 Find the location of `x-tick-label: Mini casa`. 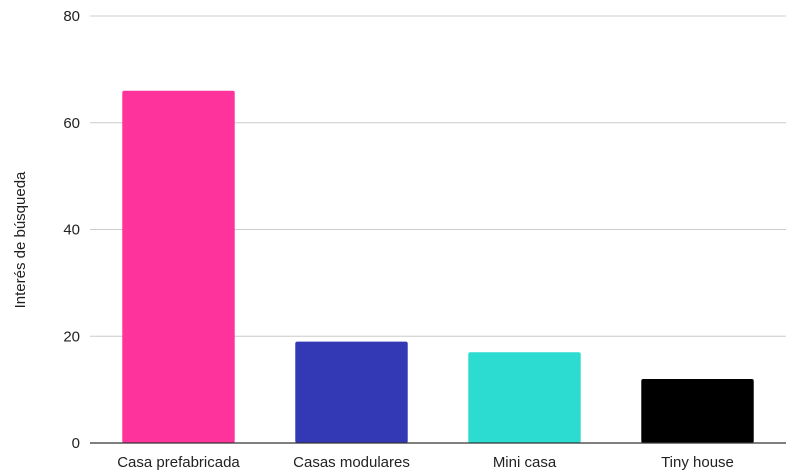

x-tick-label: Mini casa is located at coordinates (525, 462).